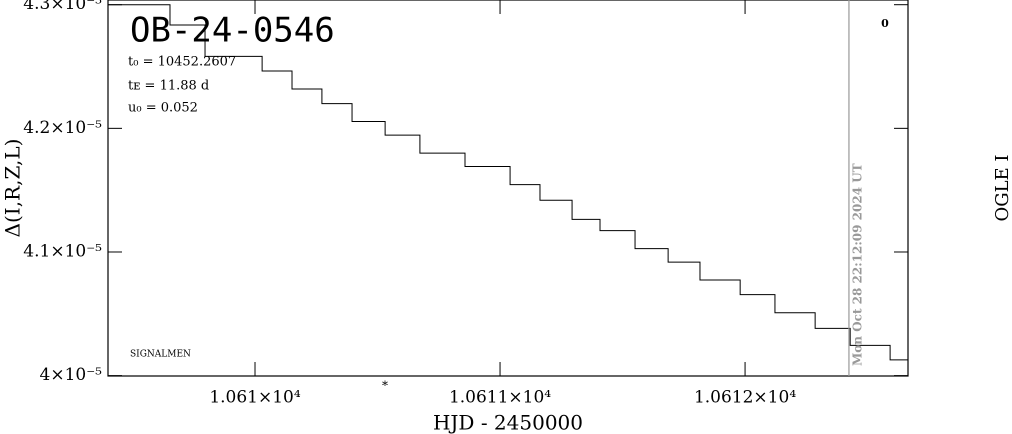 This screenshot has width=1012, height=434. What do you see at coordinates (508, 422) in the screenshot?
I see `x-axis-label: HJD - 2450000` at bounding box center [508, 422].